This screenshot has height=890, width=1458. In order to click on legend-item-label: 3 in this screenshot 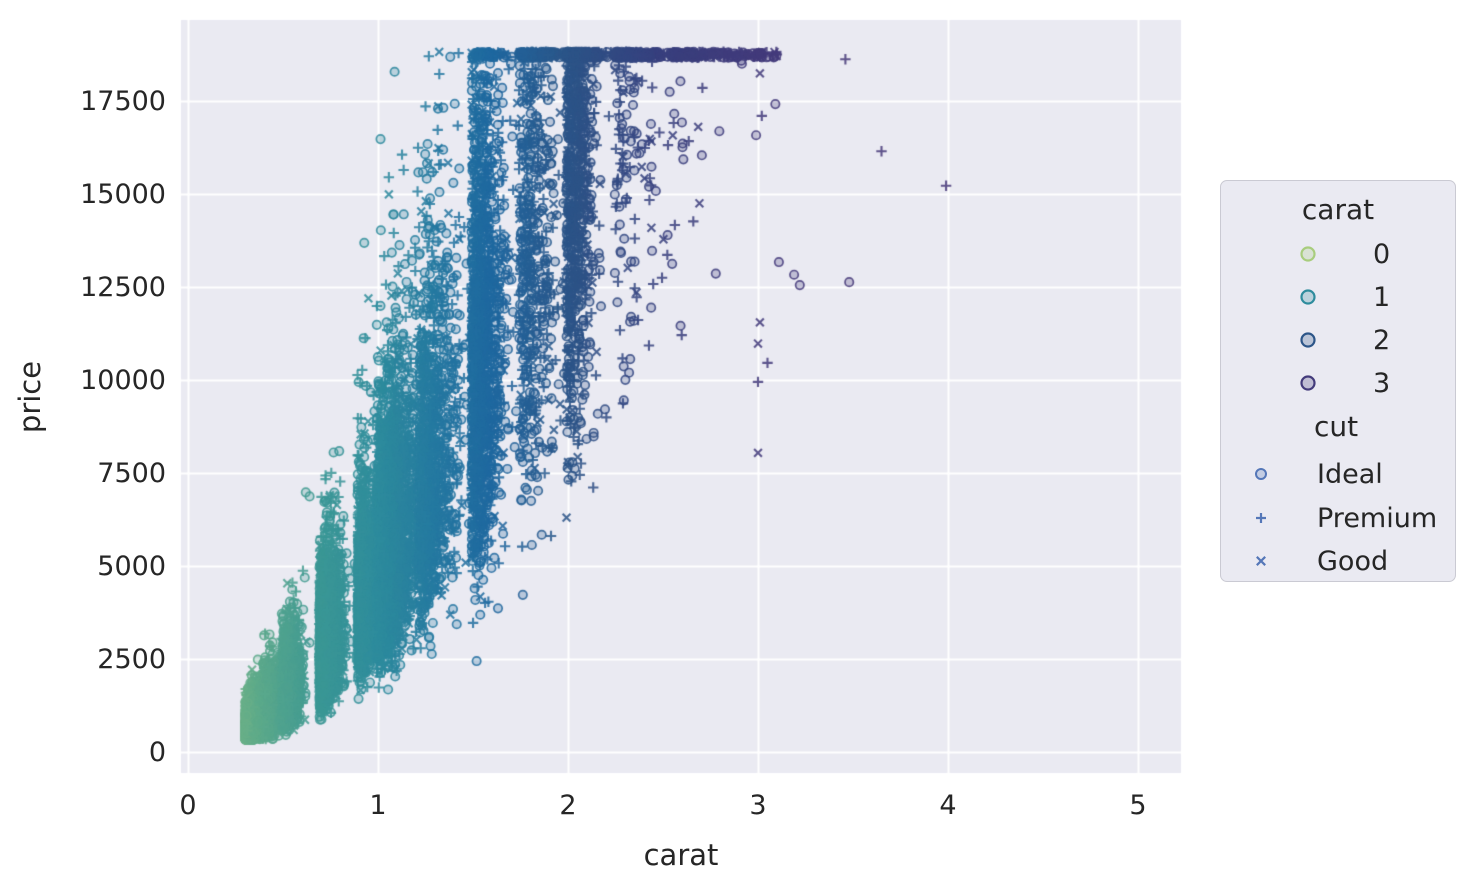, I will do `click(1382, 383)`.